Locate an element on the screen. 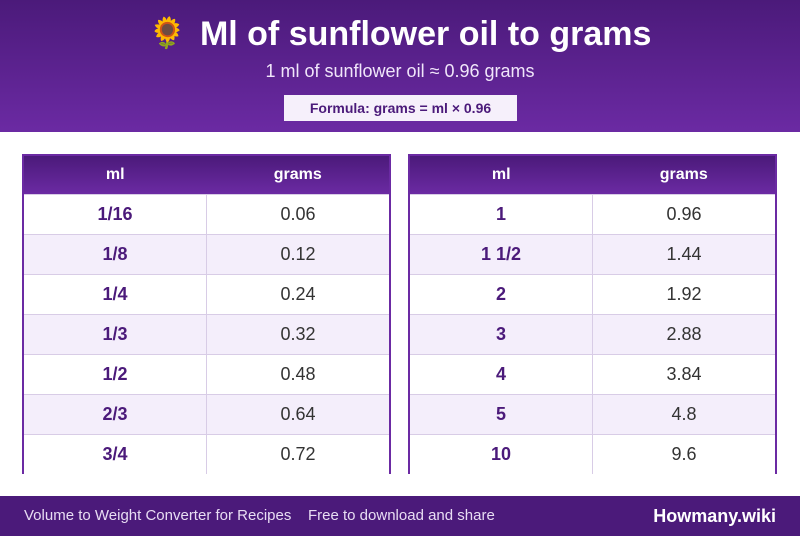 This screenshot has height=536, width=800. ml-cell: 1 is located at coordinates (501, 214).